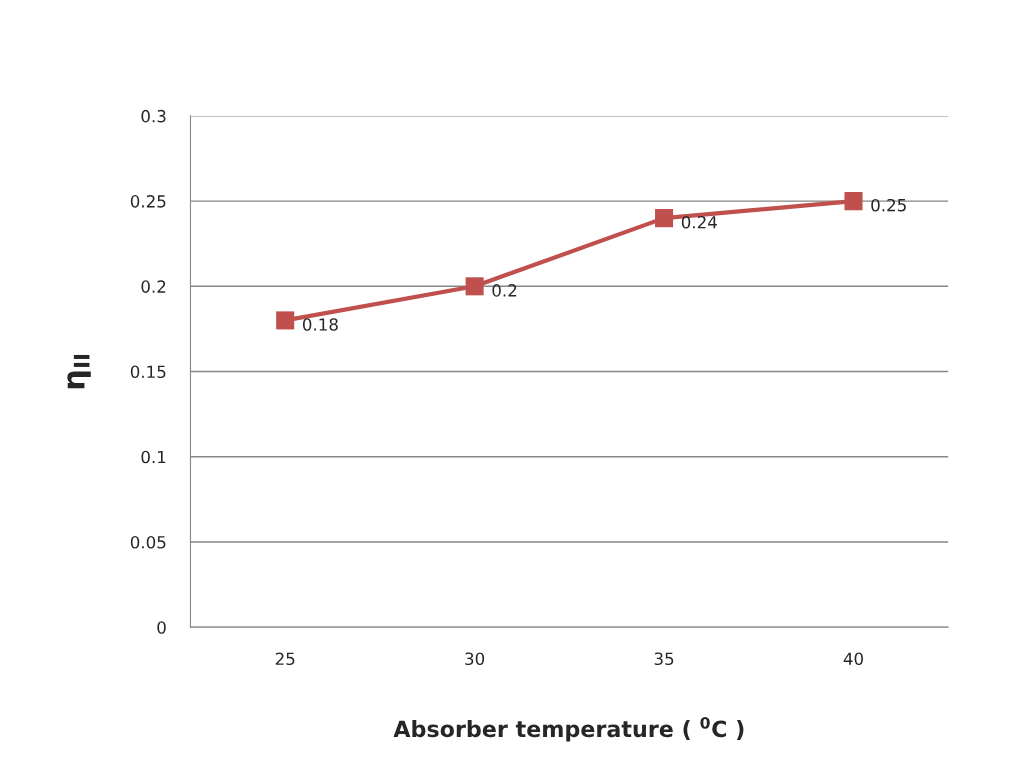 The height and width of the screenshot is (783, 1024). I want to click on y-tick-label: 0, so click(161, 627).